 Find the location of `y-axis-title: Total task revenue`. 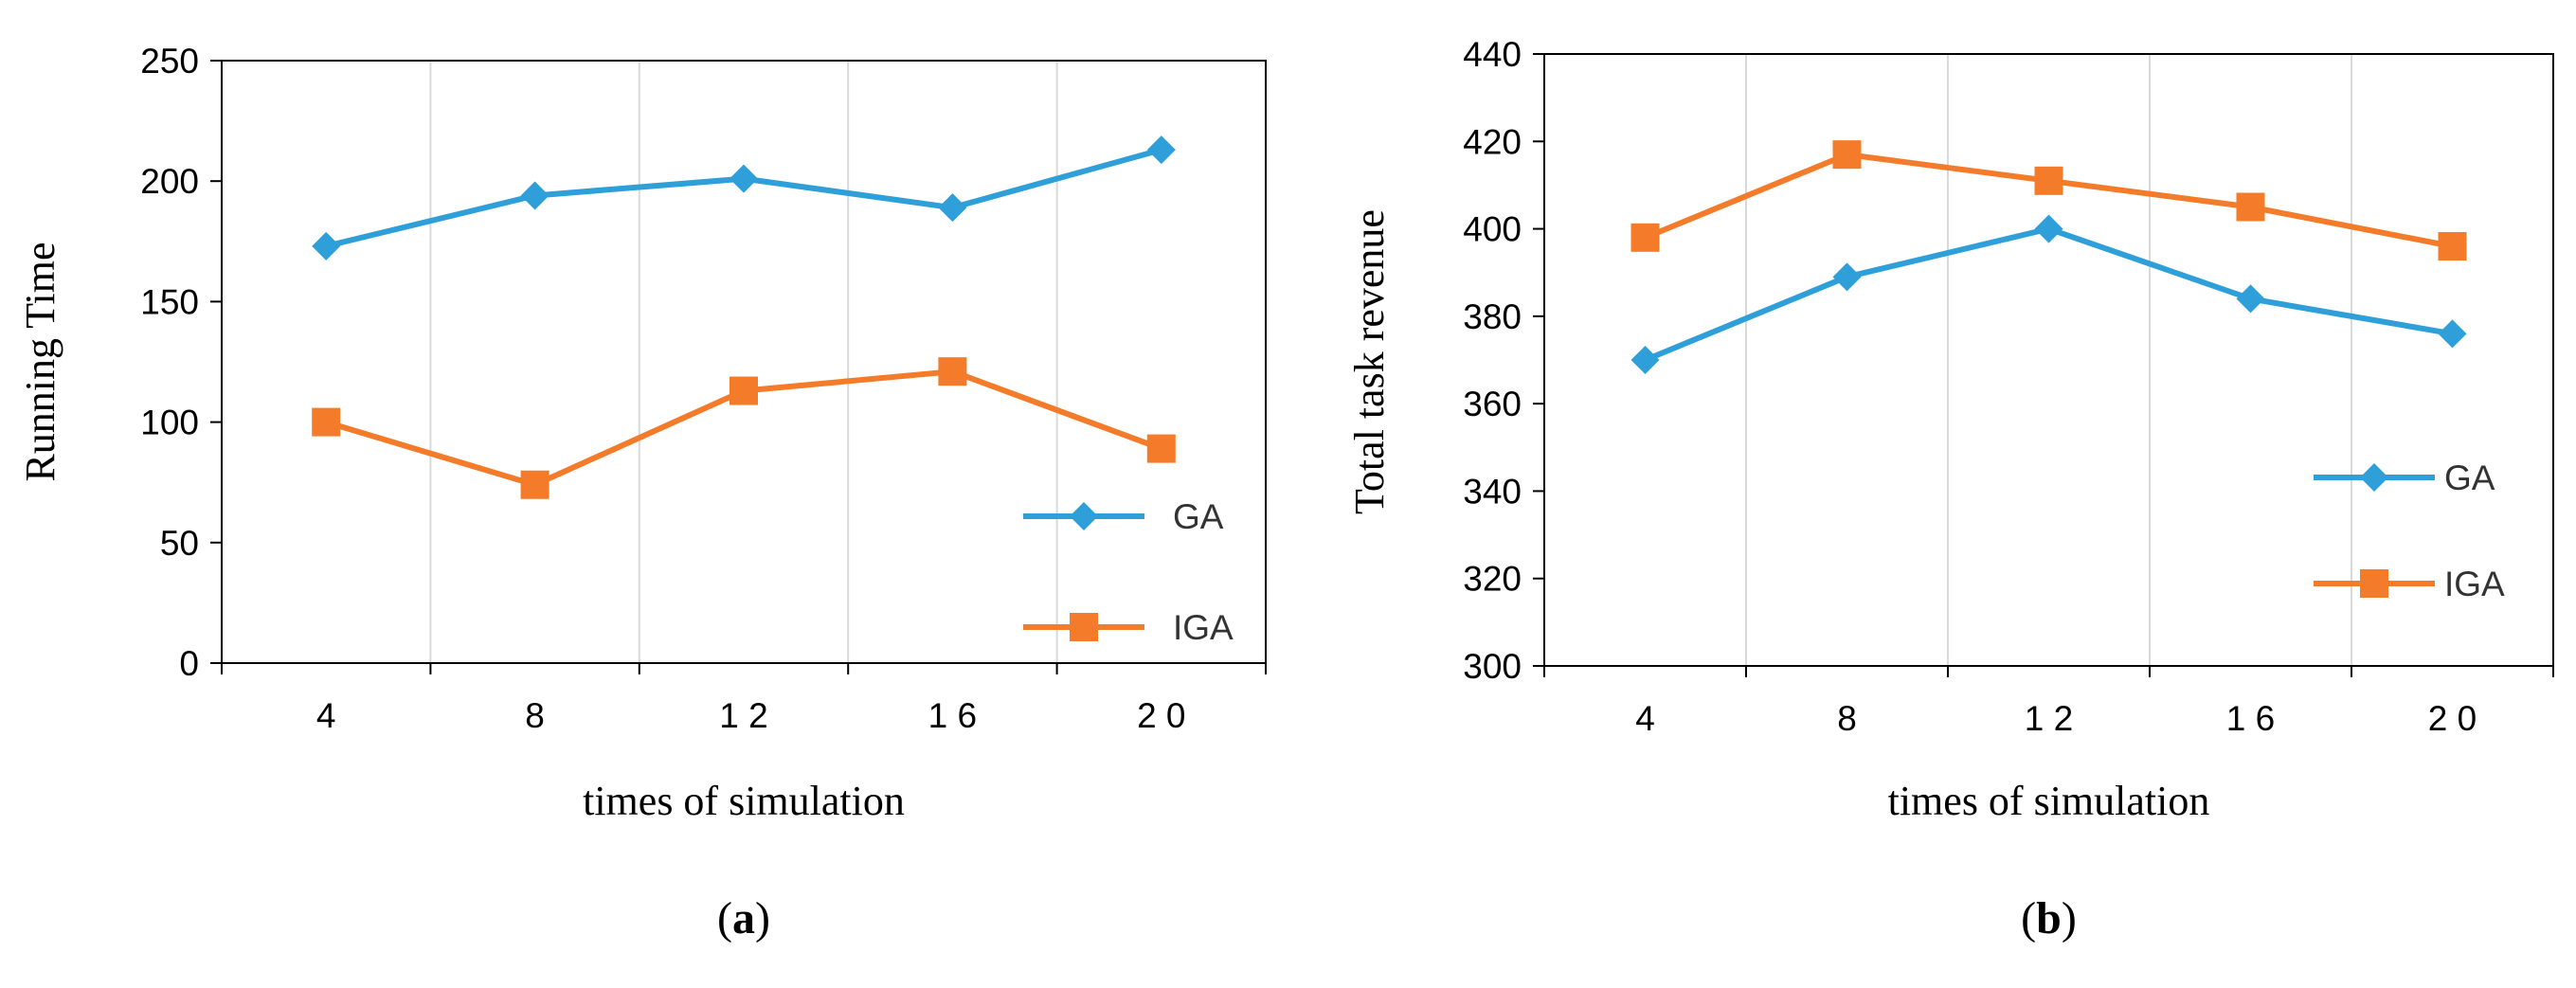

y-axis-title: Total task revenue is located at coordinates (1369, 361).